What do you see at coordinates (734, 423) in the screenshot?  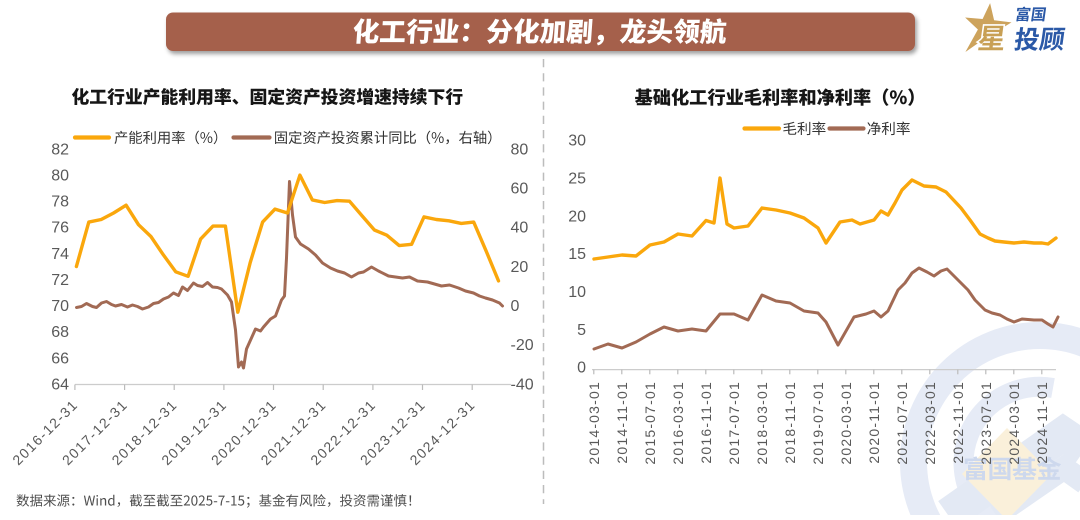 I see `svg-text: 2017-07-01` at bounding box center [734, 423].